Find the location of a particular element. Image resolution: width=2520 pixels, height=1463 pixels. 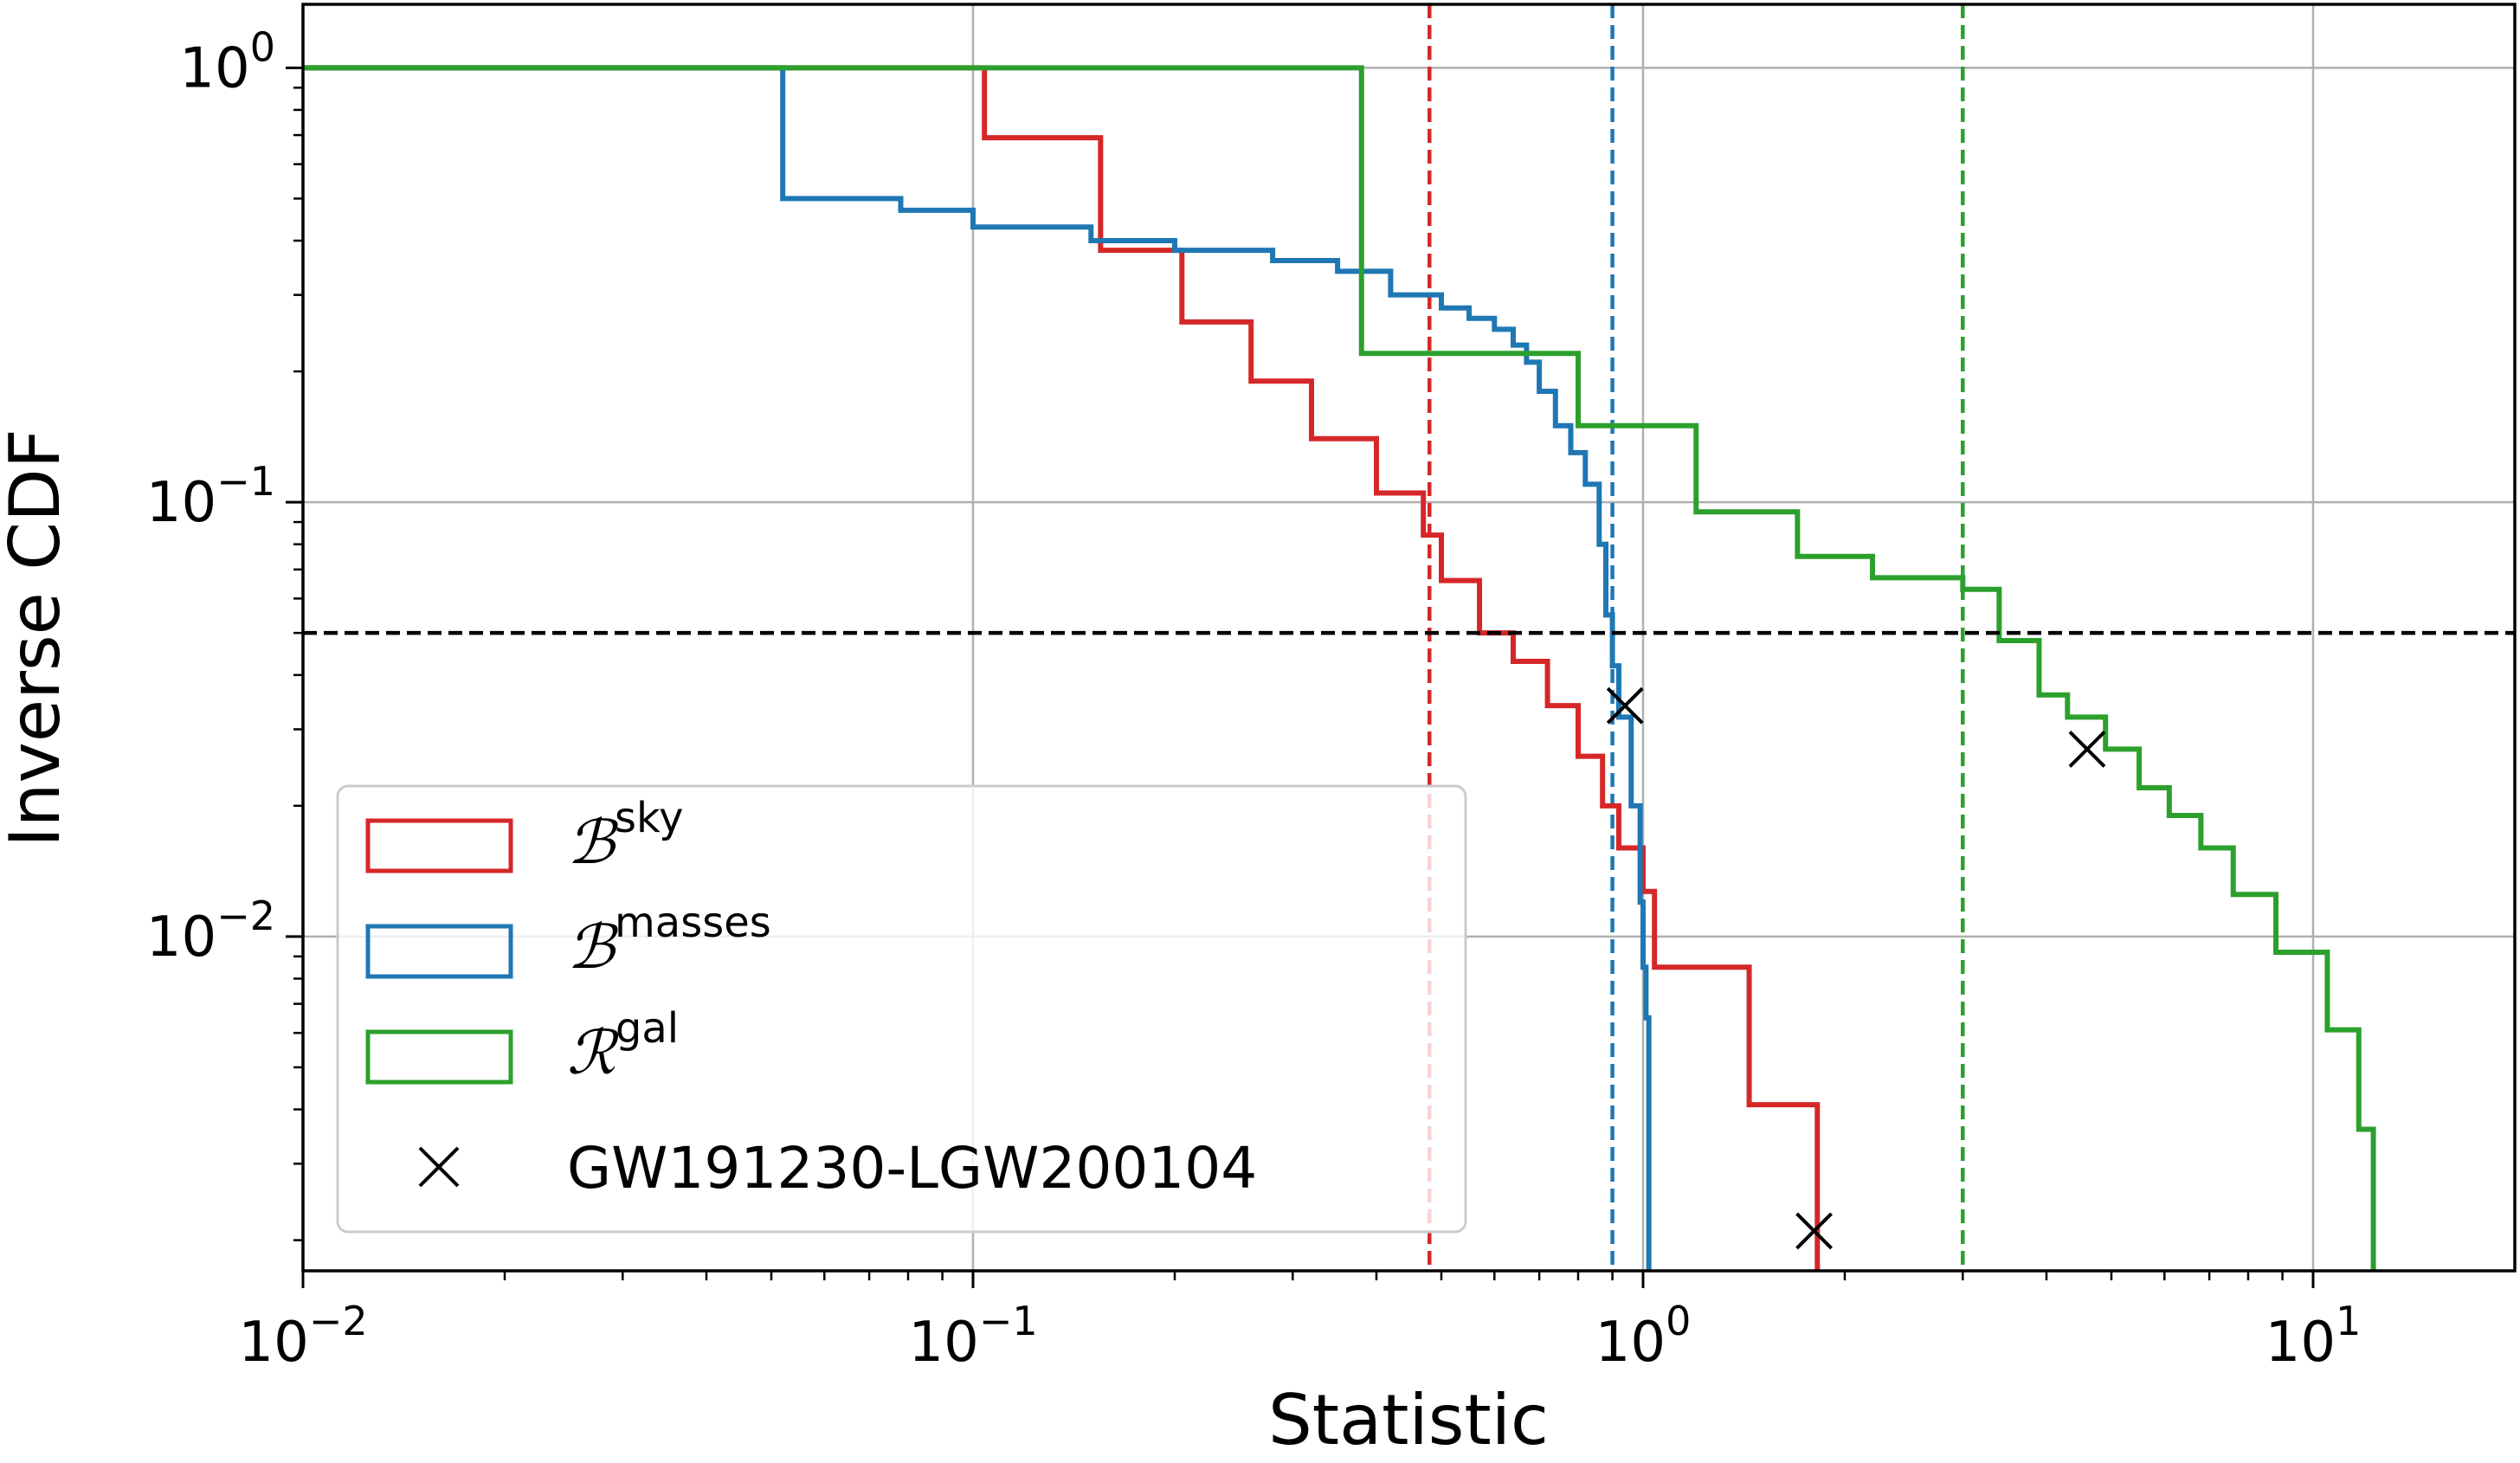

x-tick-label: 10¹ is located at coordinates (2313, 1336).